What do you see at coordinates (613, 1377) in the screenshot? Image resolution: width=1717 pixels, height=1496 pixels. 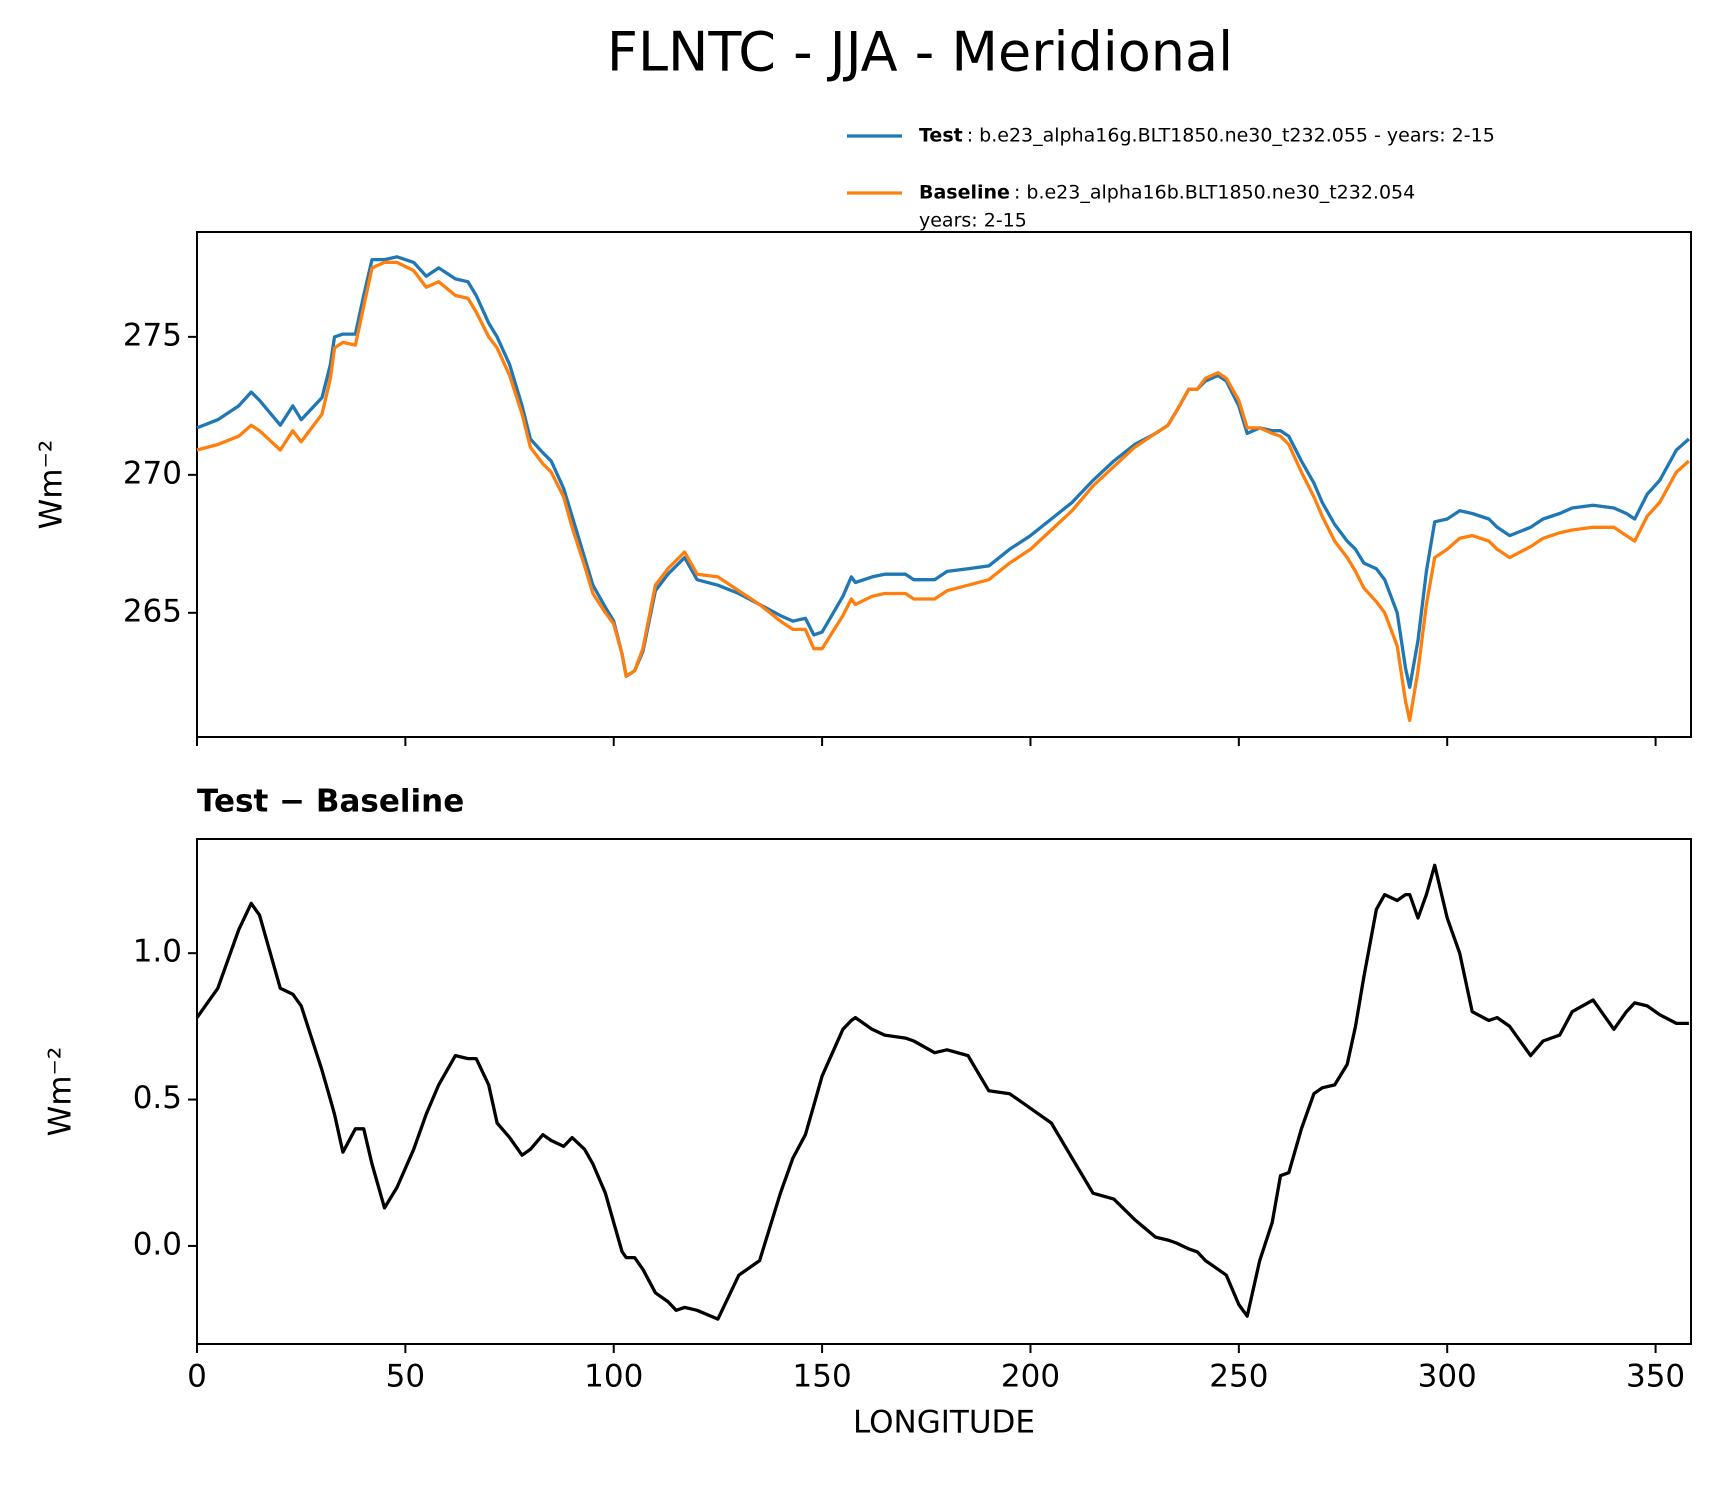 I see `x-tick-label: 100` at bounding box center [613, 1377].